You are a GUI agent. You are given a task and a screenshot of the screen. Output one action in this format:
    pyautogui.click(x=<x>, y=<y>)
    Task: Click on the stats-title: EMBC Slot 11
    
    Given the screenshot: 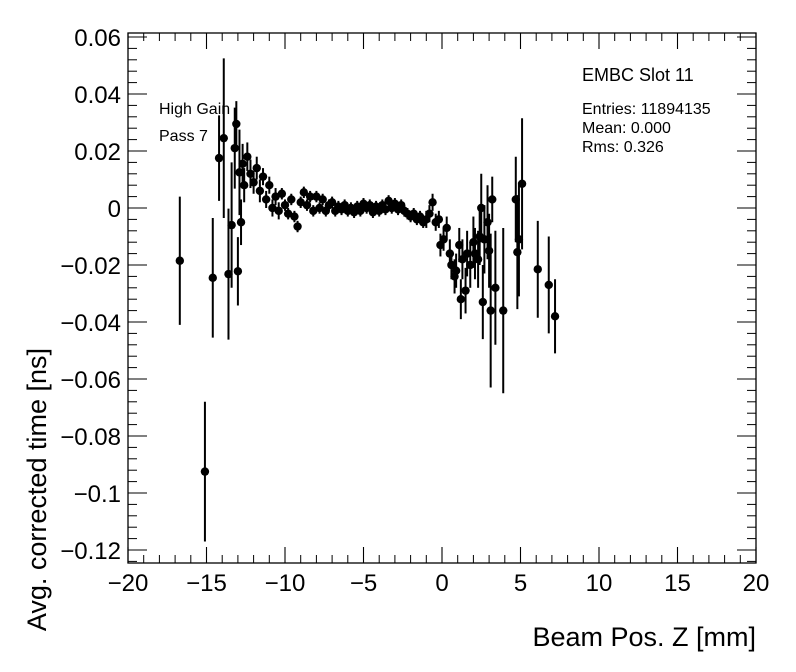 What is the action you would take?
    pyautogui.click(x=638, y=75)
    